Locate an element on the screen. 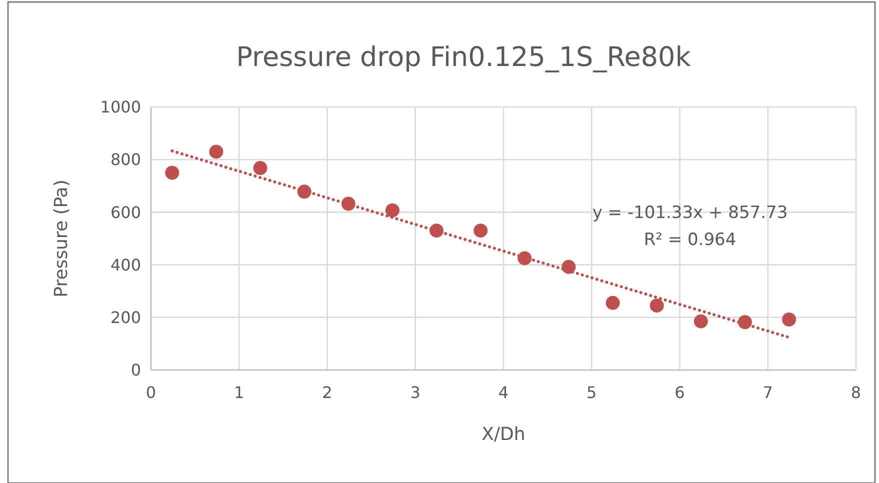  annotation: y = -101.33x + 857.73 is located at coordinates (690, 213).